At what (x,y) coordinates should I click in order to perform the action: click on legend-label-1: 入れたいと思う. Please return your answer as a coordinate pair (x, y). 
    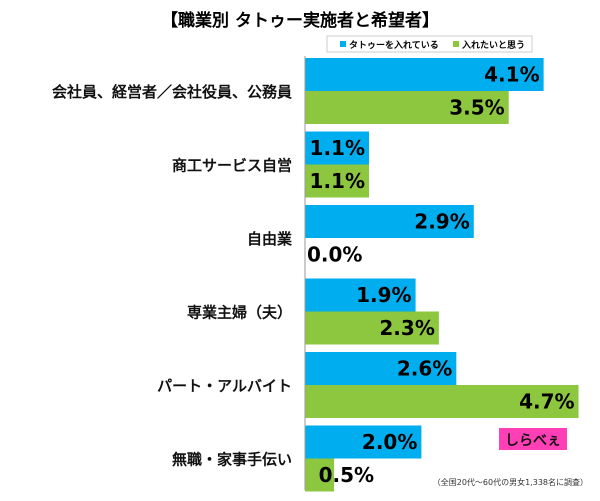
    Looking at the image, I should click on (493, 45).